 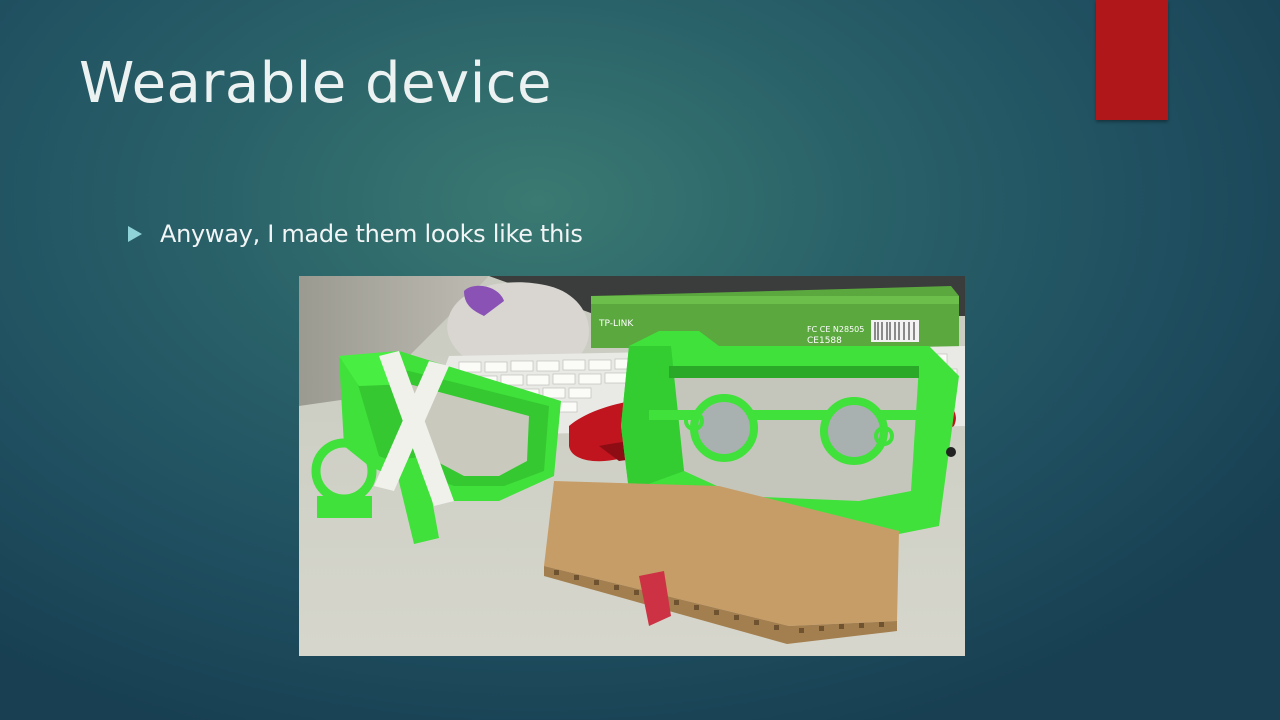 I want to click on photo-box-cert: FC CE N28505, so click(x=835, y=329).